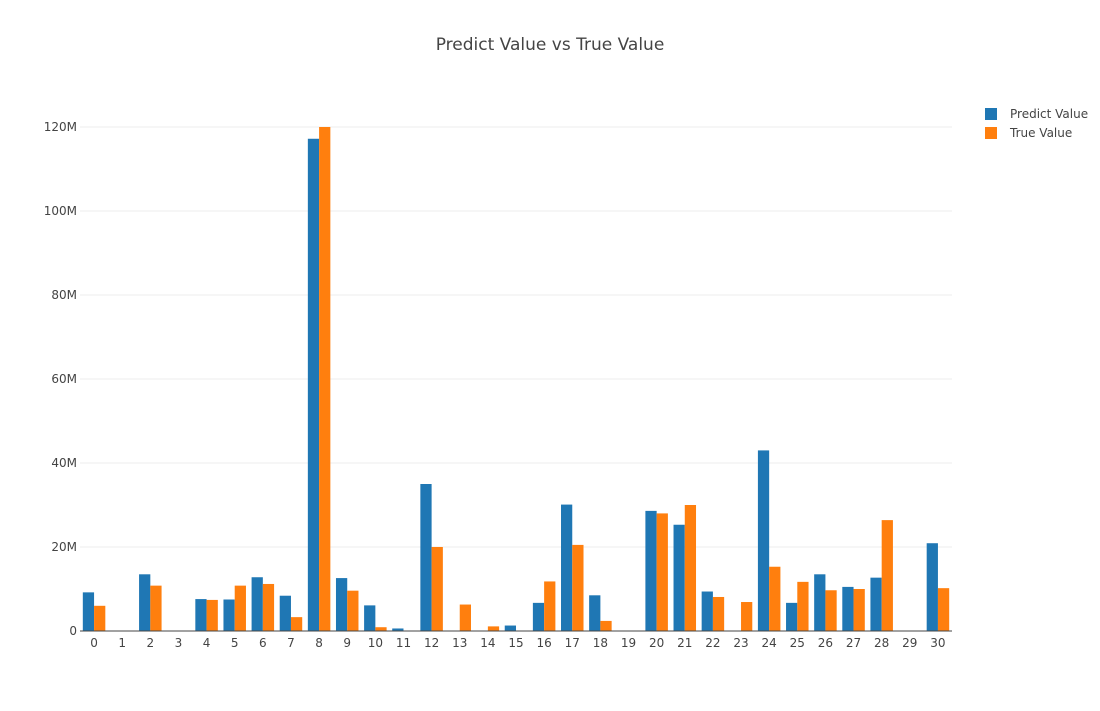 The image size is (1100, 711). Describe the element at coordinates (60, 211) in the screenshot. I see `y-tick-label: 100M` at that location.